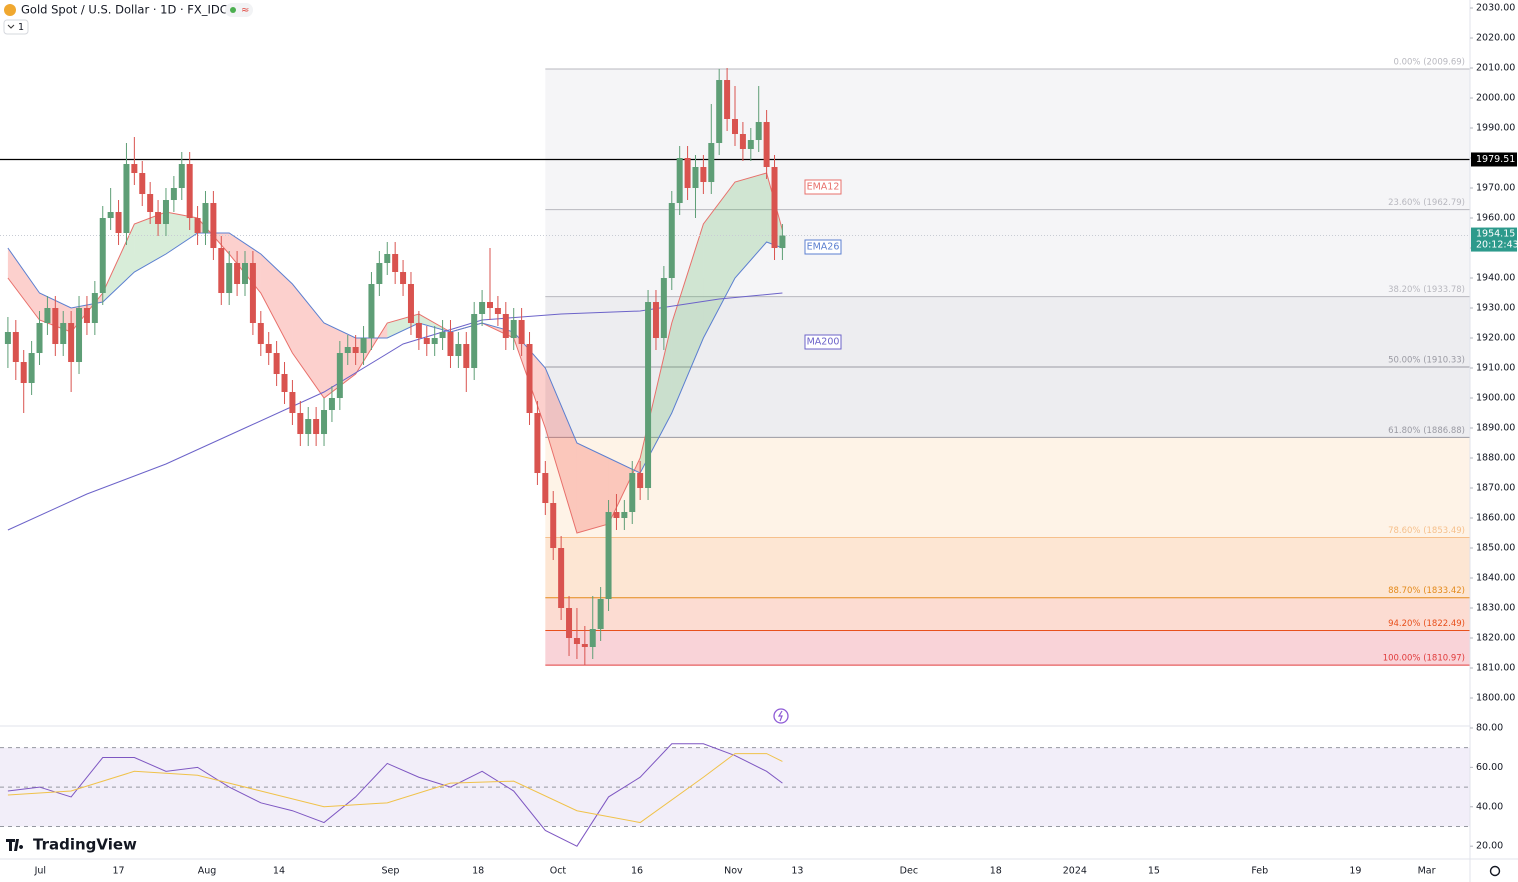  Describe the element at coordinates (1489, 727) in the screenshot. I see `y-tick-label: 80.00` at that location.